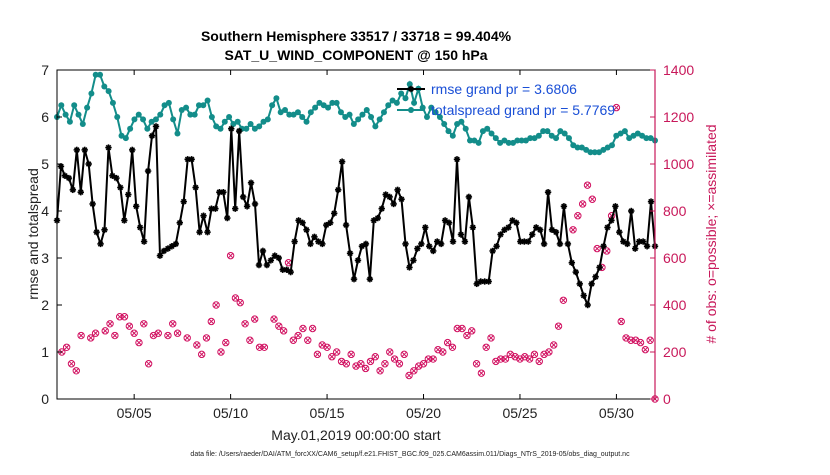 The width and height of the screenshot is (830, 475). What do you see at coordinates (230, 413) in the screenshot?
I see `x-tick-label: 05/10` at bounding box center [230, 413].